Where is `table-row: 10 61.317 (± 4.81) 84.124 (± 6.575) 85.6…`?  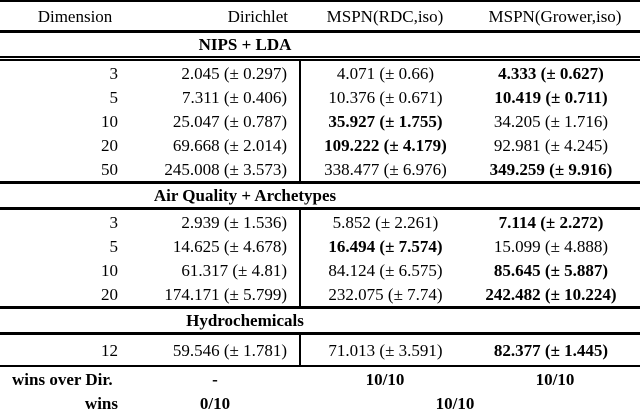
table-row: 10 61.317 (± 4.81) 84.124 (± 6.575) 85.6… is located at coordinates (320, 270).